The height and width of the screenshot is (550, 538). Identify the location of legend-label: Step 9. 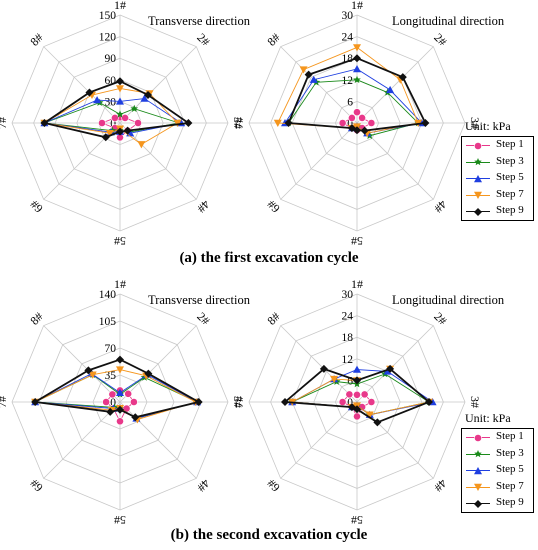
(510, 502).